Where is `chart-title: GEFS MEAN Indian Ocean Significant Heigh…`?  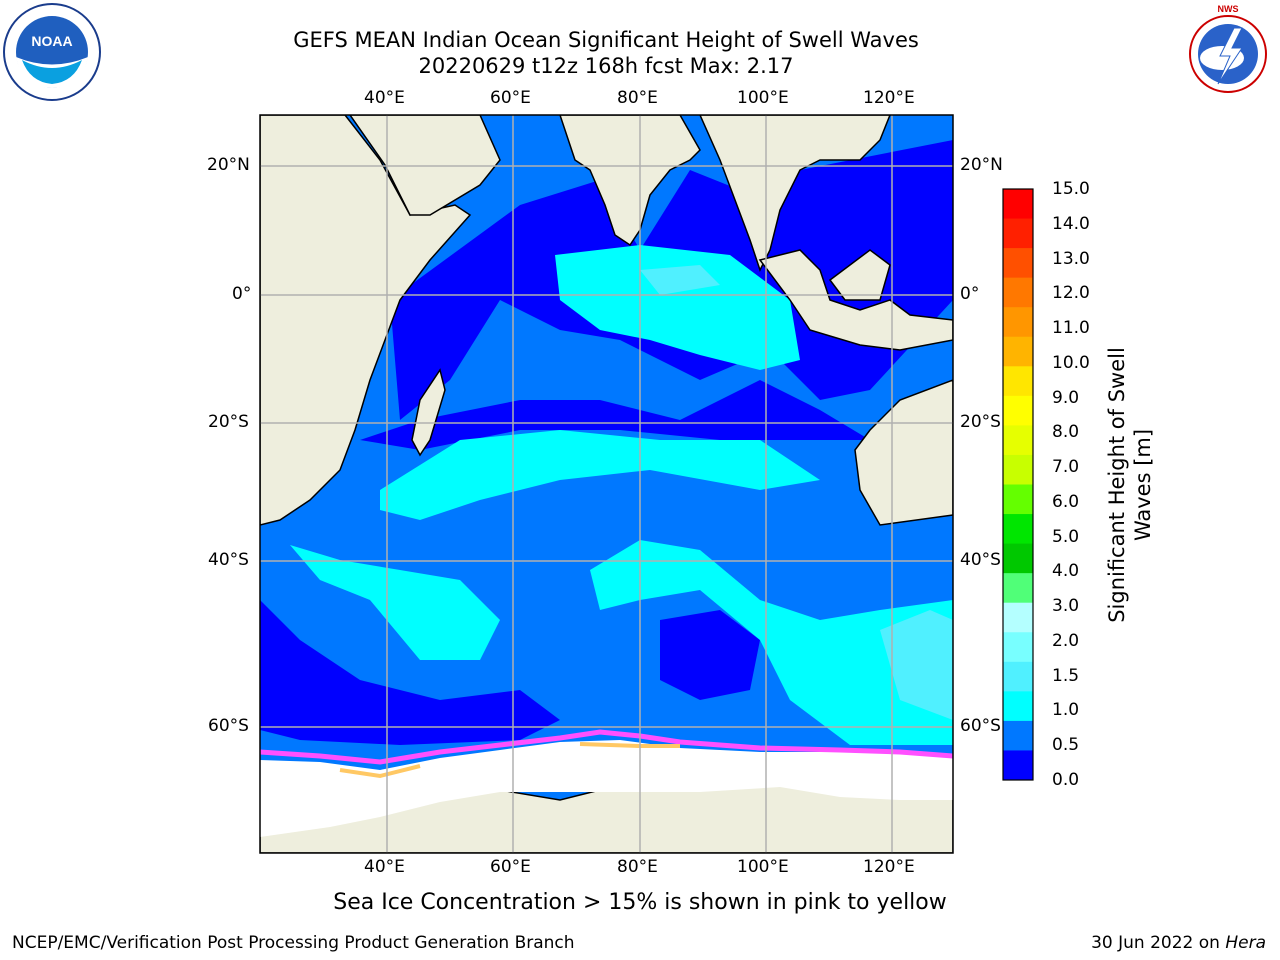 chart-title: GEFS MEAN Indian Ocean Significant Heigh… is located at coordinates (606, 40).